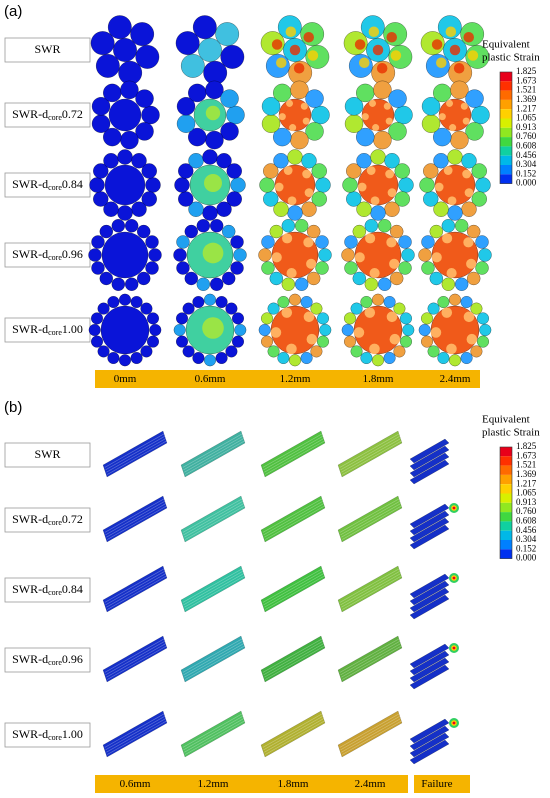 The height and width of the screenshot is (798, 550). I want to click on label-suffix: 0.84, so click(72, 184).